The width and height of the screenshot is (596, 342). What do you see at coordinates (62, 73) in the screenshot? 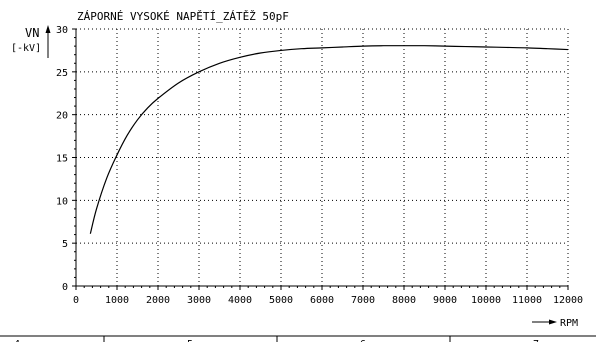
I see `y-tick-label: 25` at bounding box center [62, 73].